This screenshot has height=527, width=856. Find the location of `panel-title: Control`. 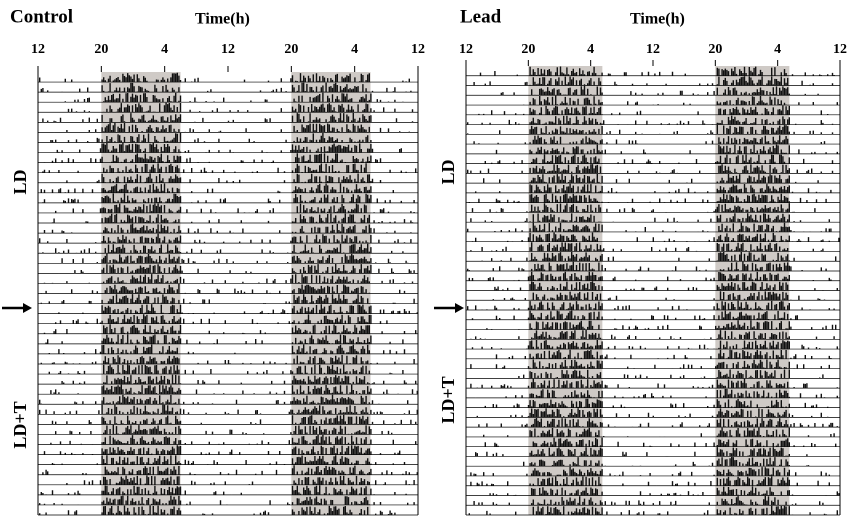

panel-title: Control is located at coordinates (41, 16).